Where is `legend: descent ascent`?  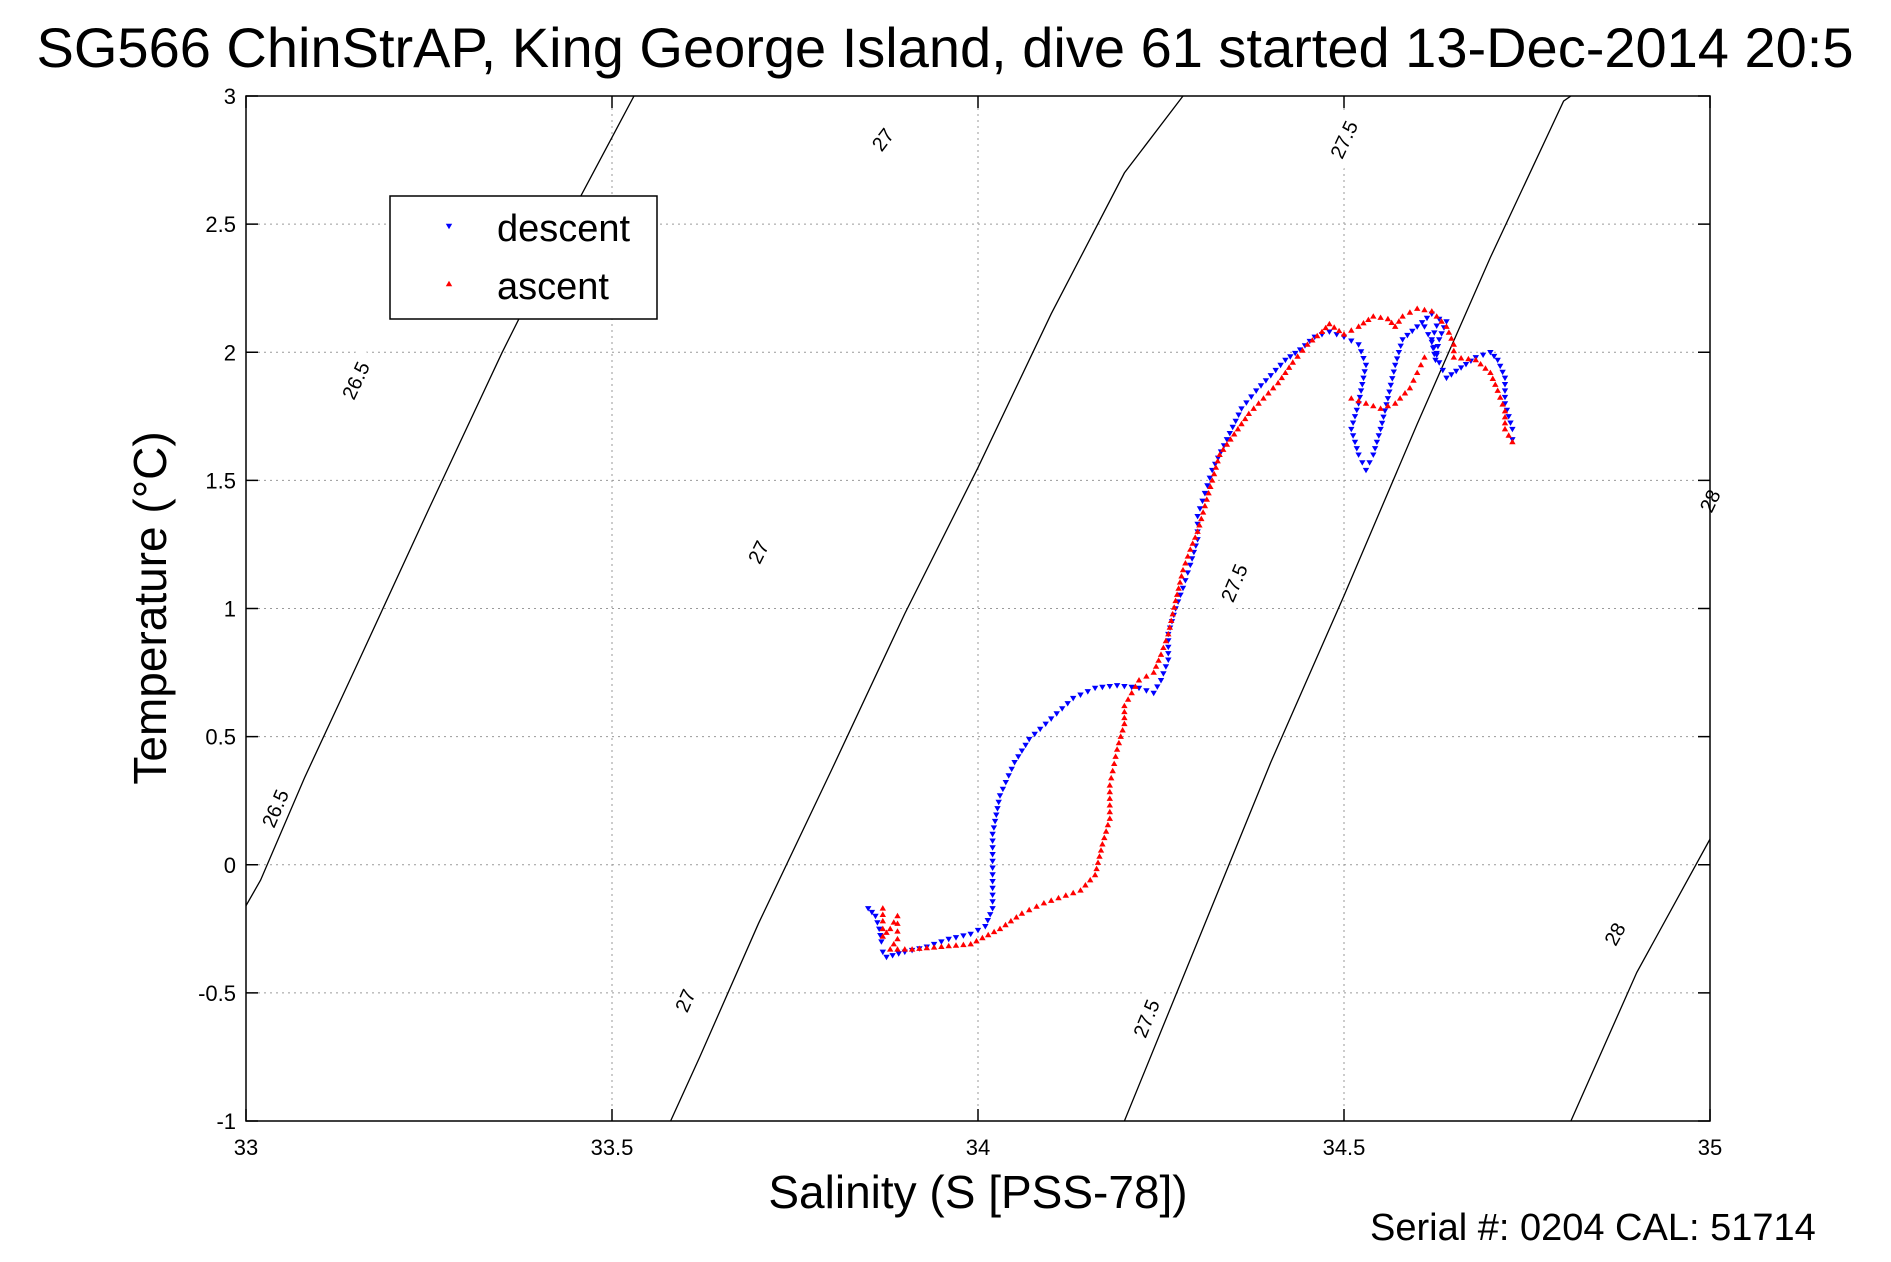 legend: descent ascent is located at coordinates (523, 257).